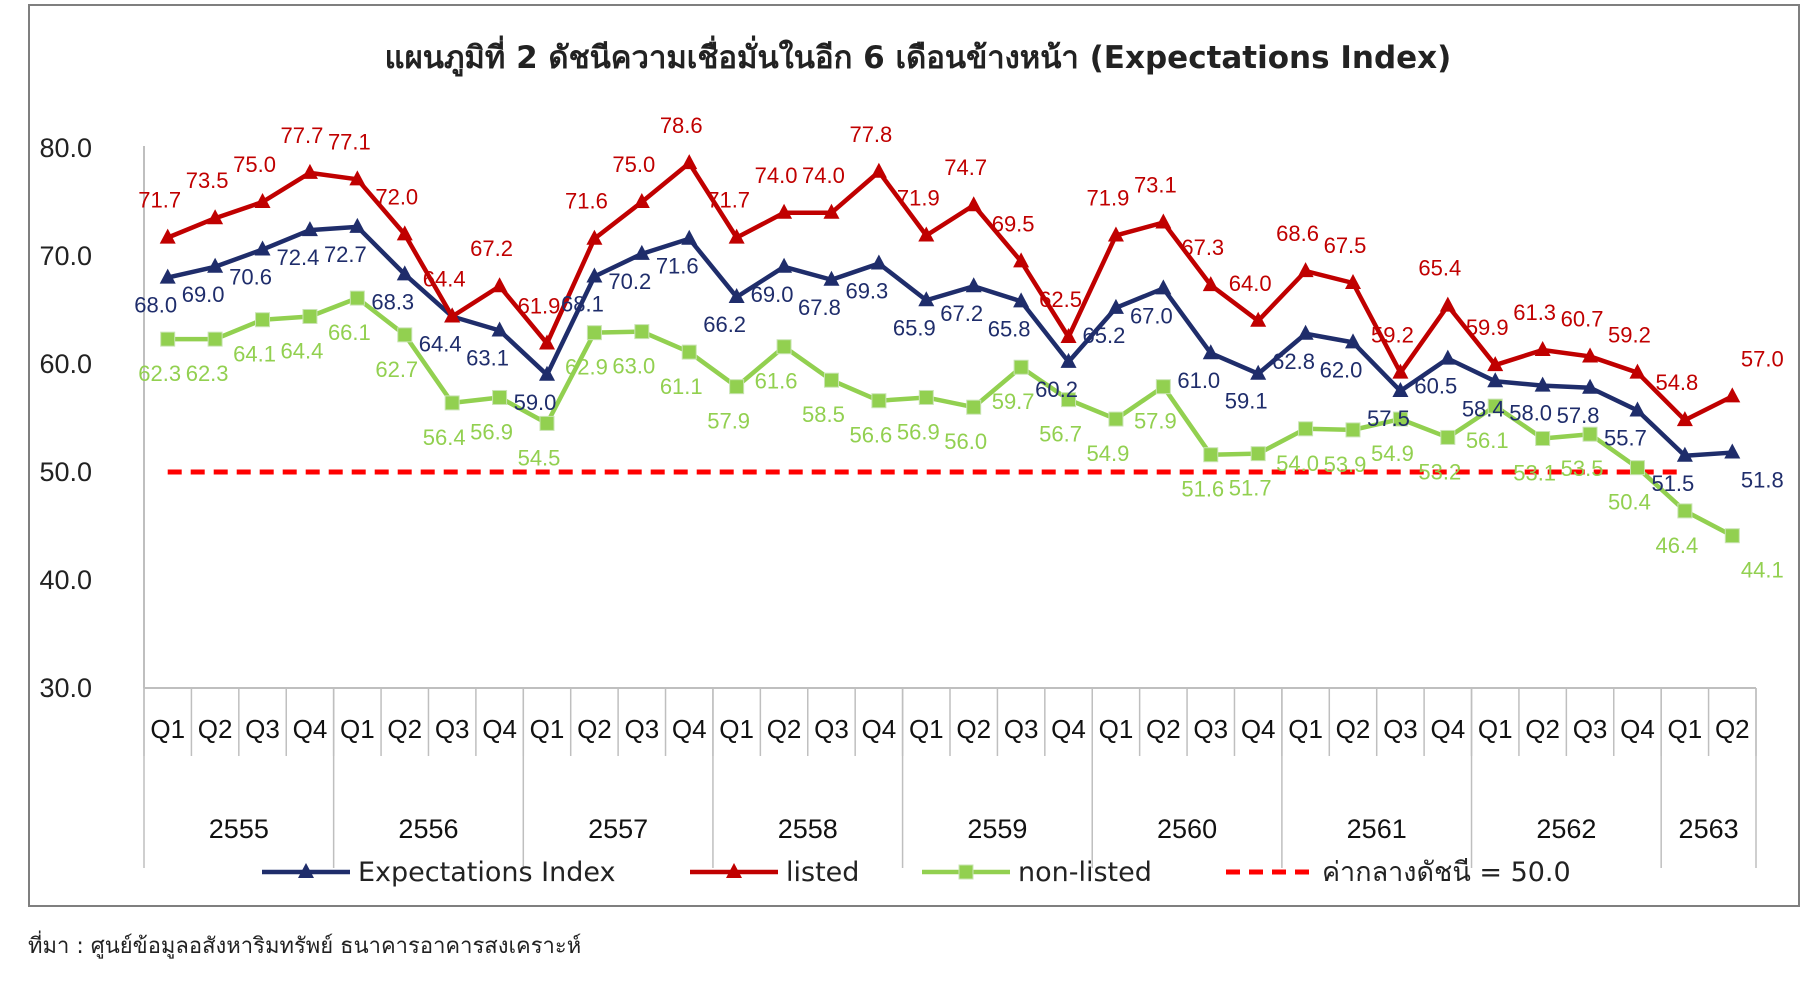 The height and width of the screenshot is (989, 1810). What do you see at coordinates (1439, 268) in the screenshot?
I see `data-label: 65.4` at bounding box center [1439, 268].